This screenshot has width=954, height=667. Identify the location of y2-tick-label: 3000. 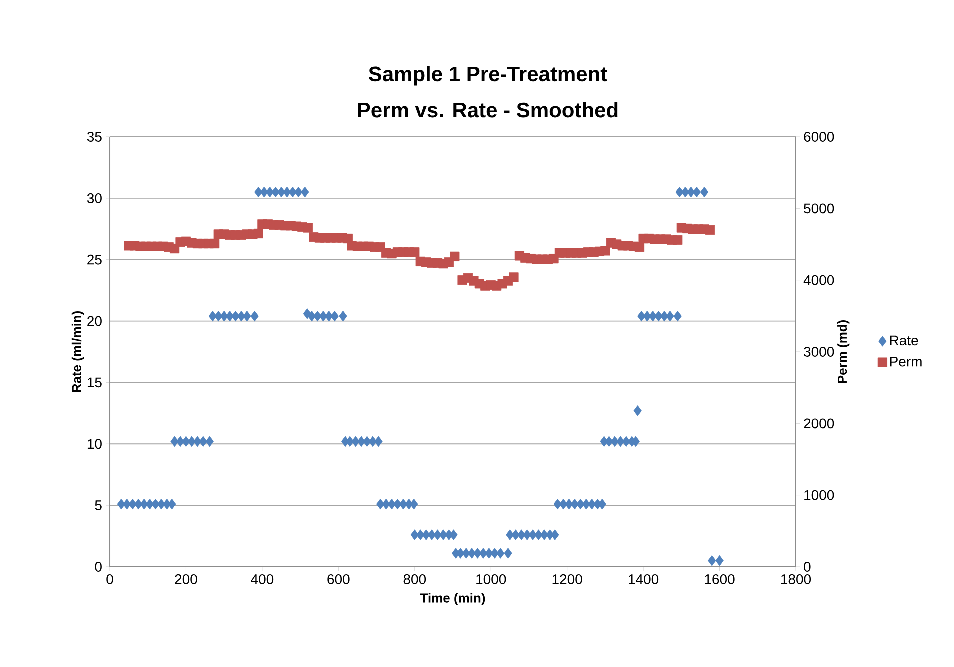
(819, 352).